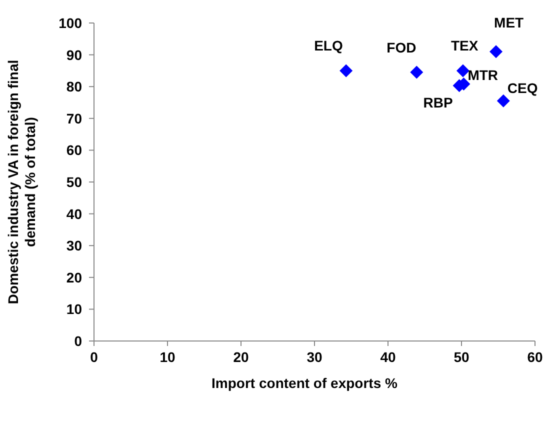 The height and width of the screenshot is (428, 548). I want to click on annotation: MTR, so click(483, 75).